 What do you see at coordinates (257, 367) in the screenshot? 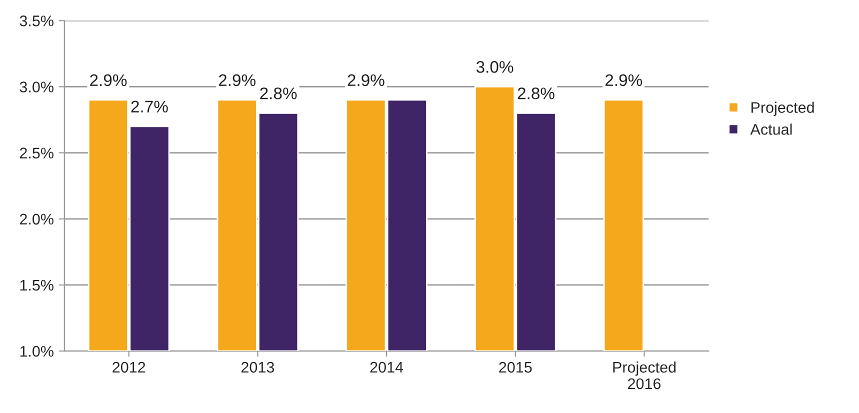
I see `x-tick-label: 2013` at bounding box center [257, 367].